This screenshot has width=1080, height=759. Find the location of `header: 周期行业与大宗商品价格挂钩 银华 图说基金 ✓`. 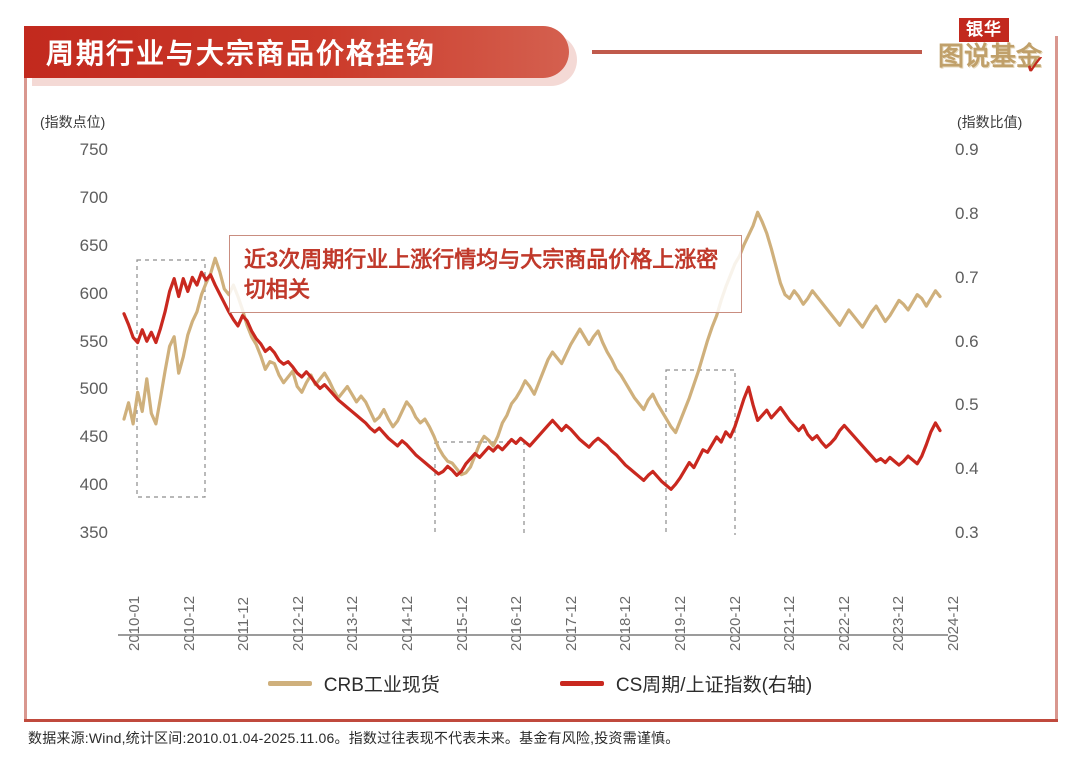

header: 周期行业与大宗商品价格挂钩 银华 图说基金 ✓ is located at coordinates (540, 50).